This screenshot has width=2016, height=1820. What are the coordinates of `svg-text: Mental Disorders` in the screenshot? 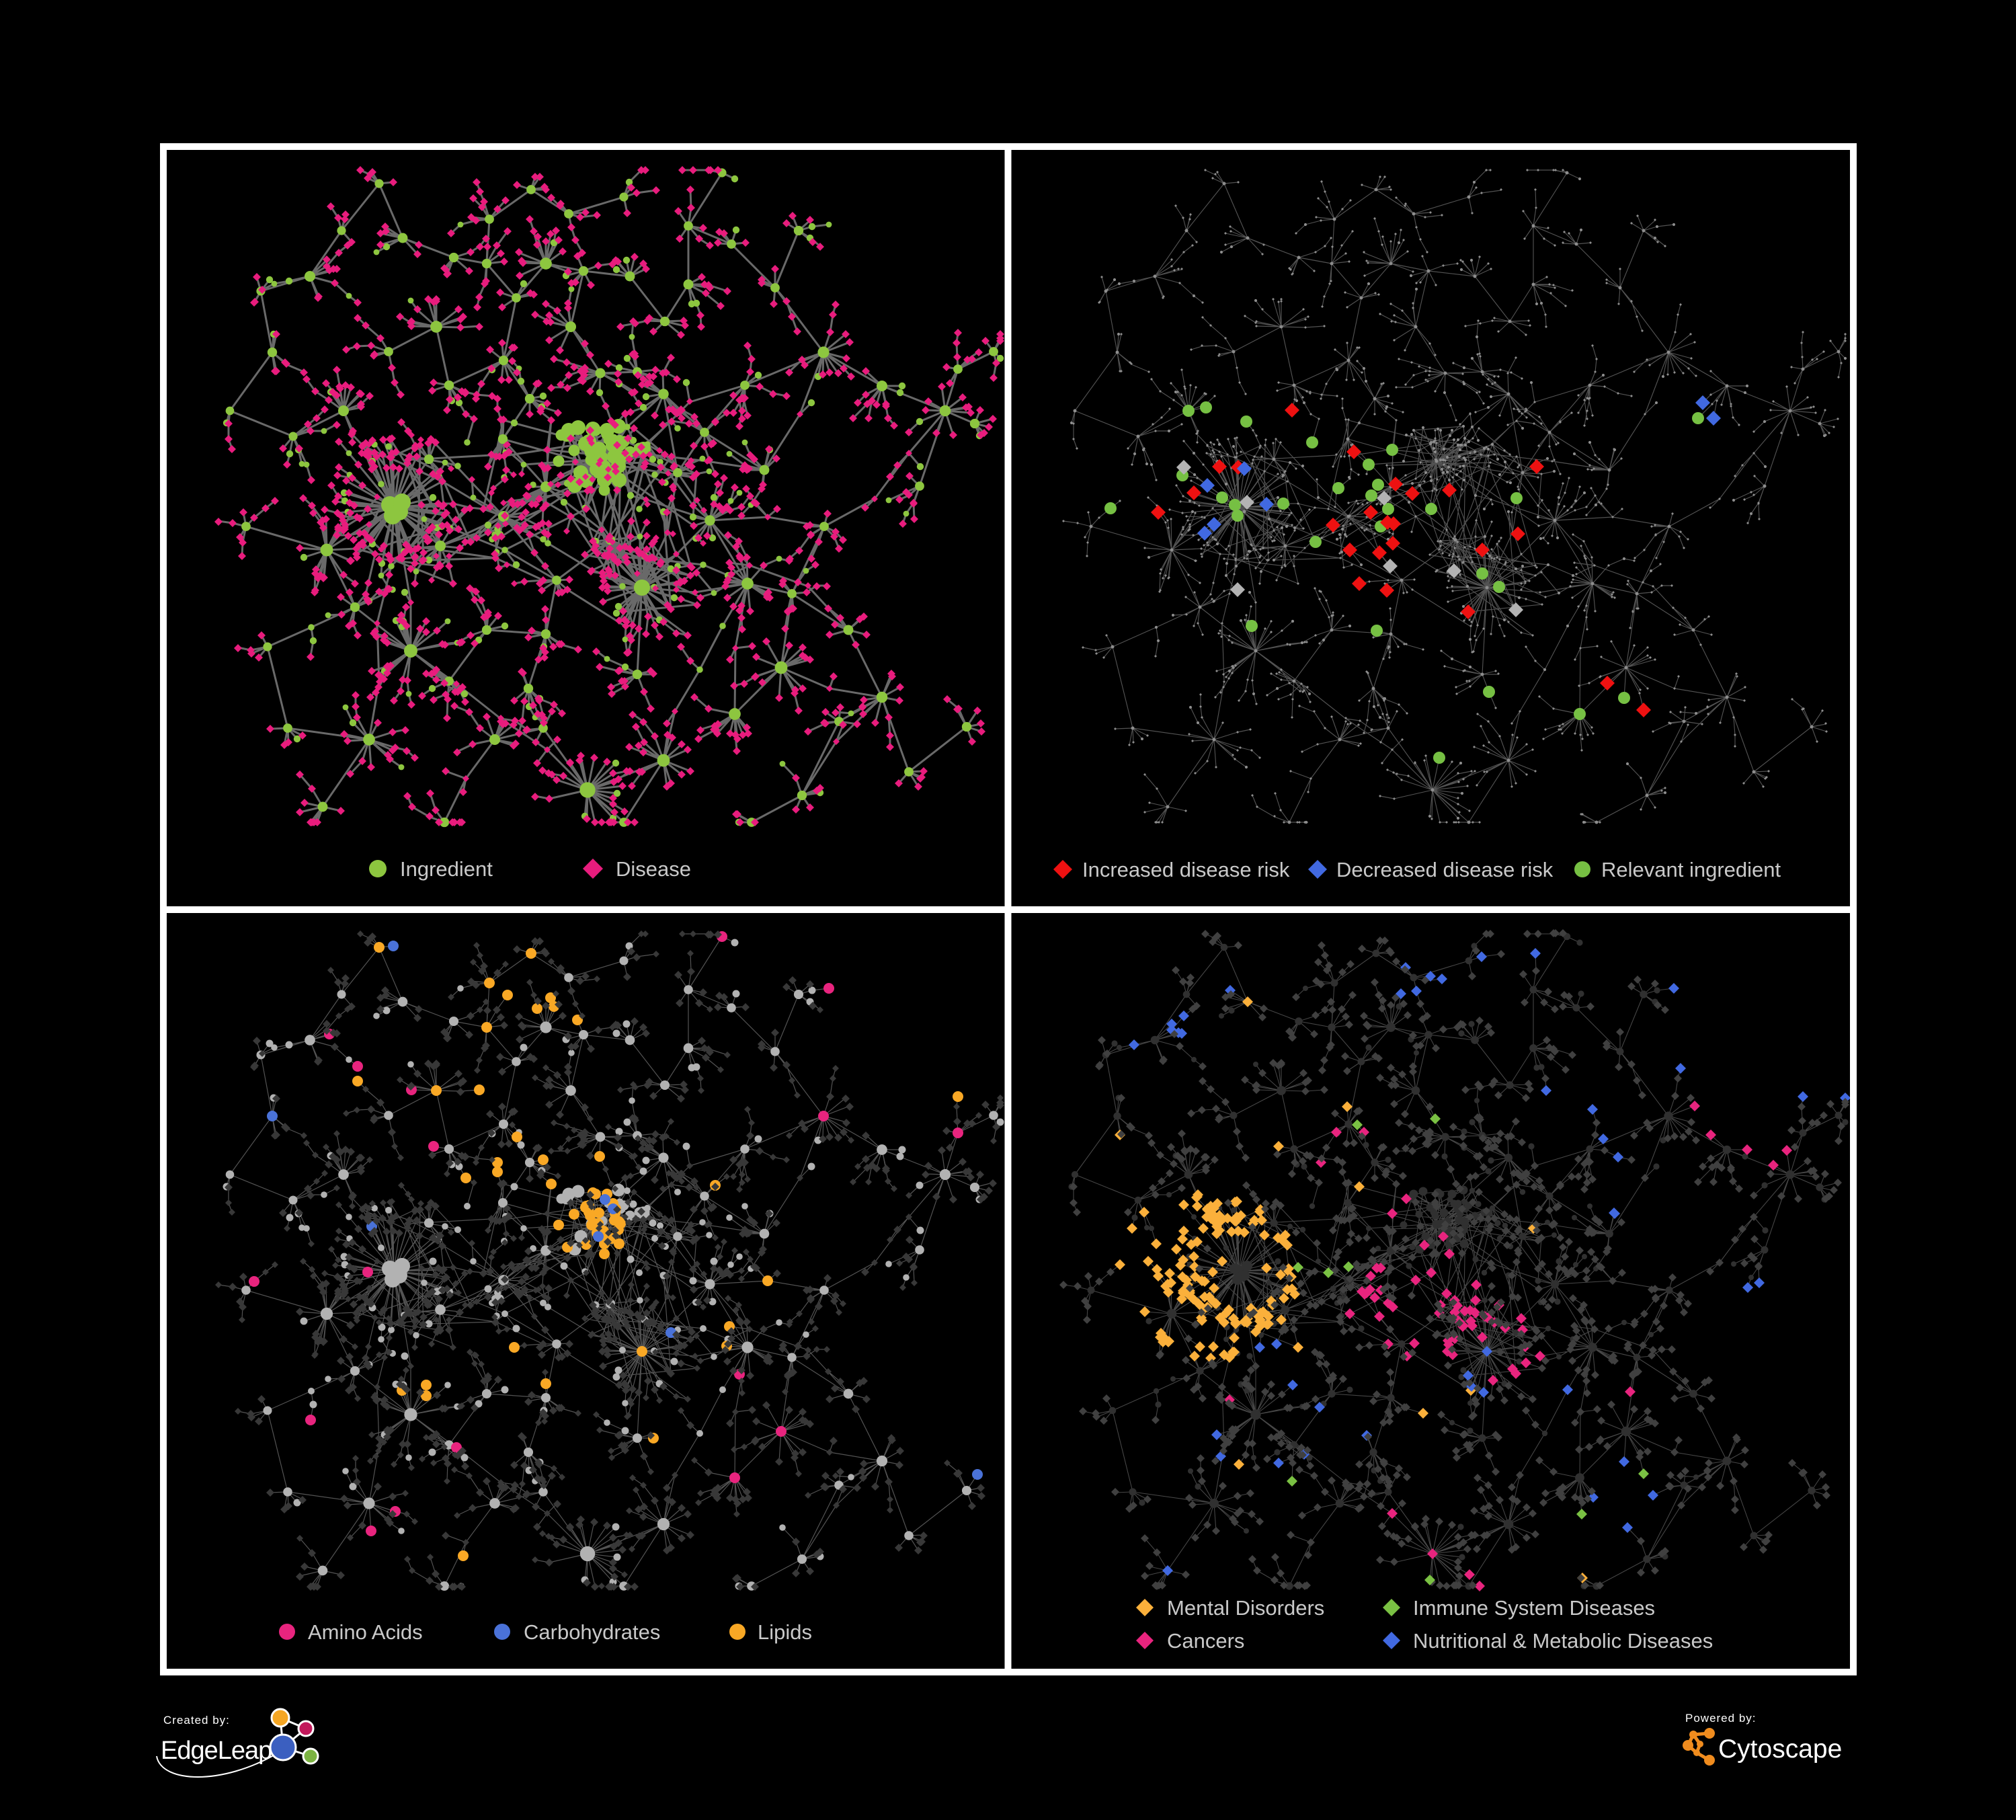 It's located at (1245, 1608).